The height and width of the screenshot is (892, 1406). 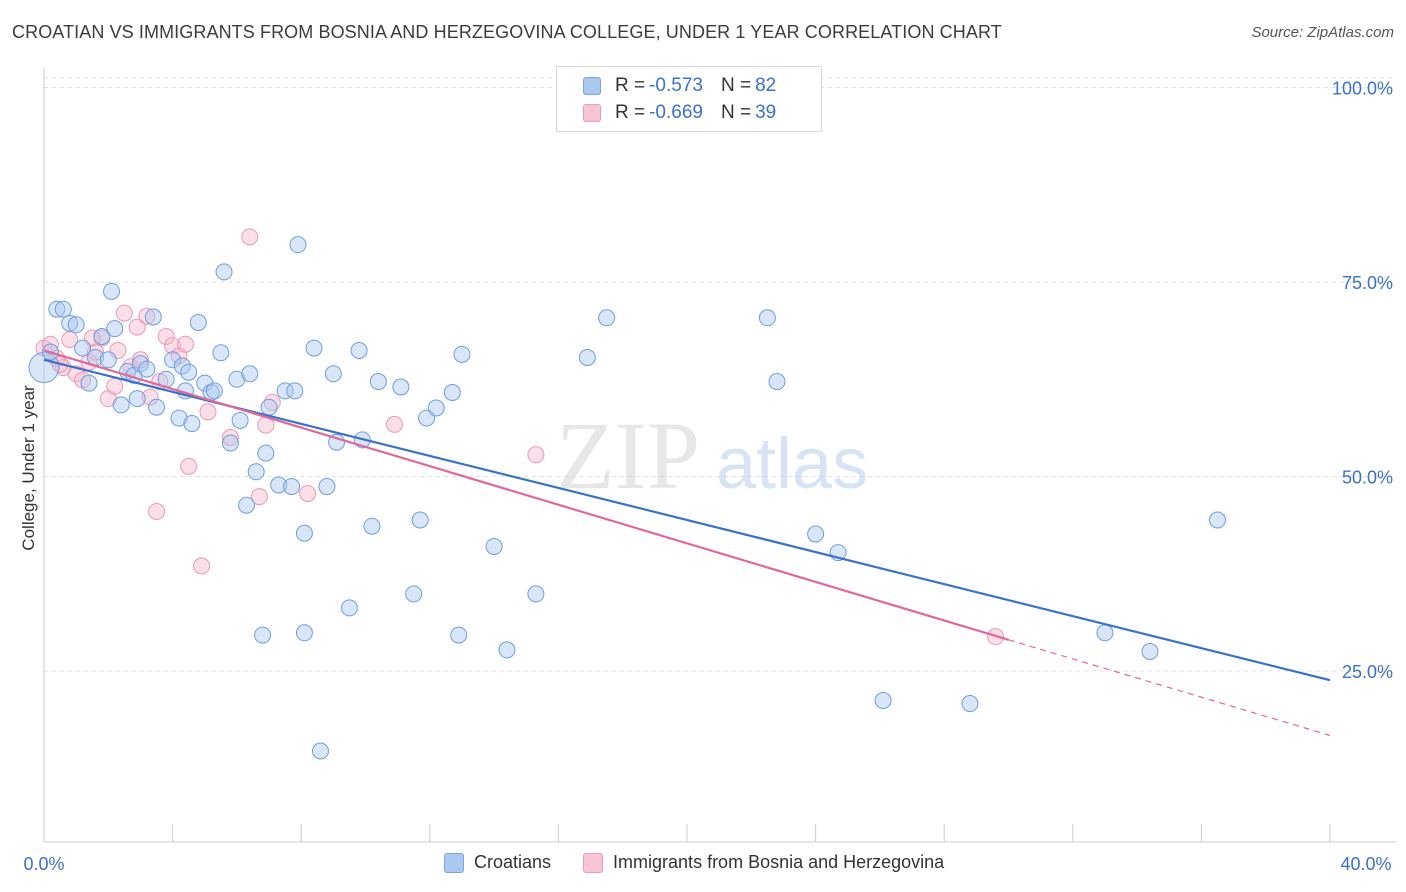 I want to click on legend-swatch-blue, so click(x=592, y=86).